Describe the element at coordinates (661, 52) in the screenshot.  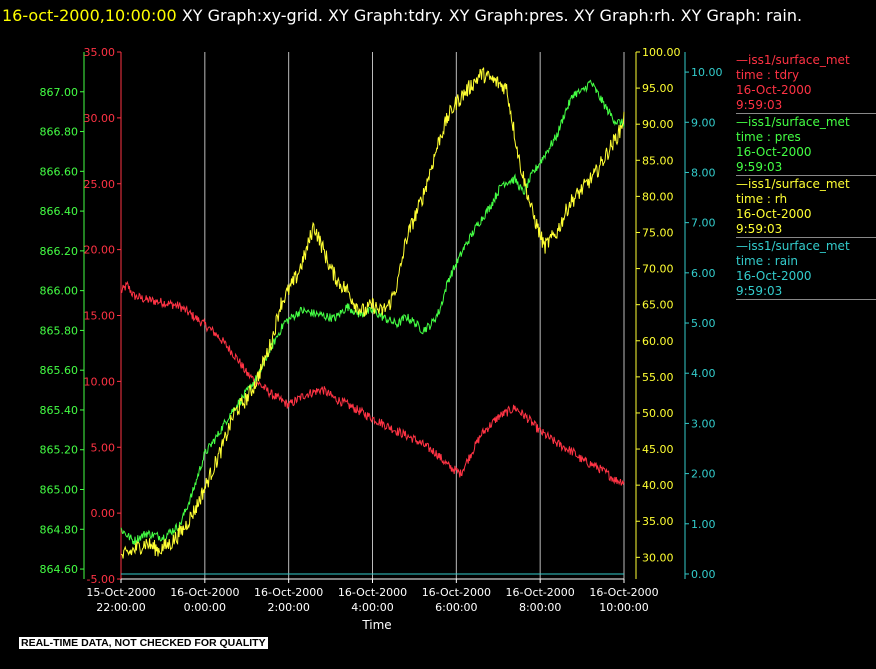
I see `rh-tick-label: 100.00` at that location.